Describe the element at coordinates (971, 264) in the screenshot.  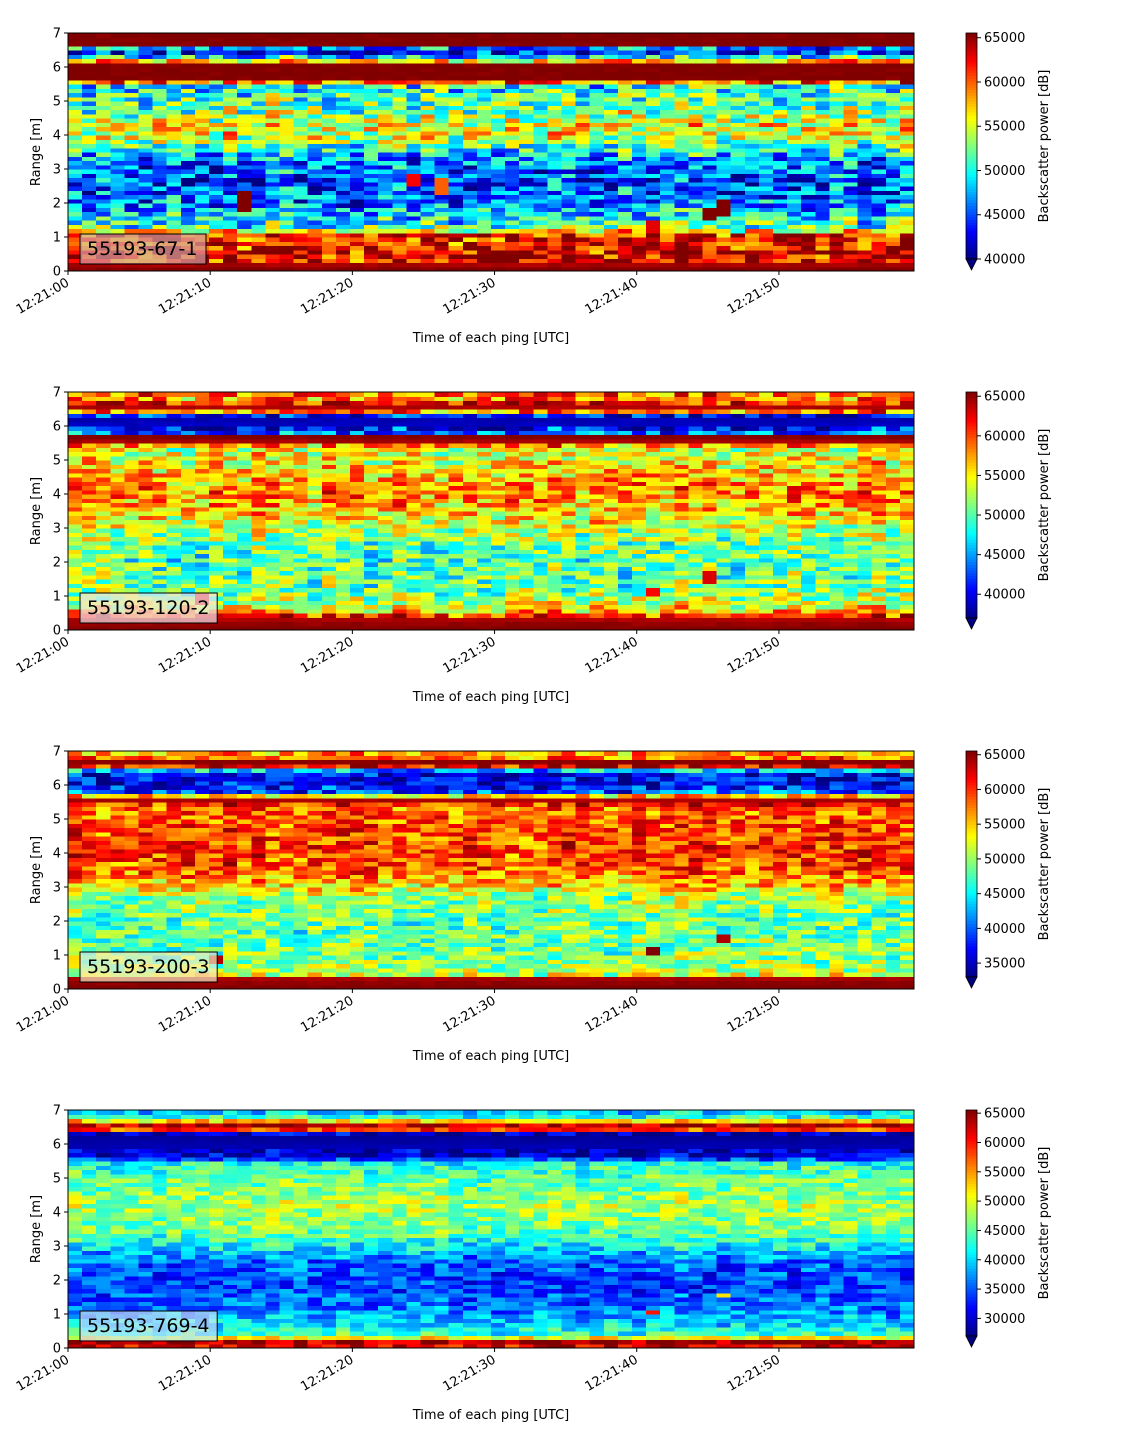
I see `colorbar-extend-min` at that location.